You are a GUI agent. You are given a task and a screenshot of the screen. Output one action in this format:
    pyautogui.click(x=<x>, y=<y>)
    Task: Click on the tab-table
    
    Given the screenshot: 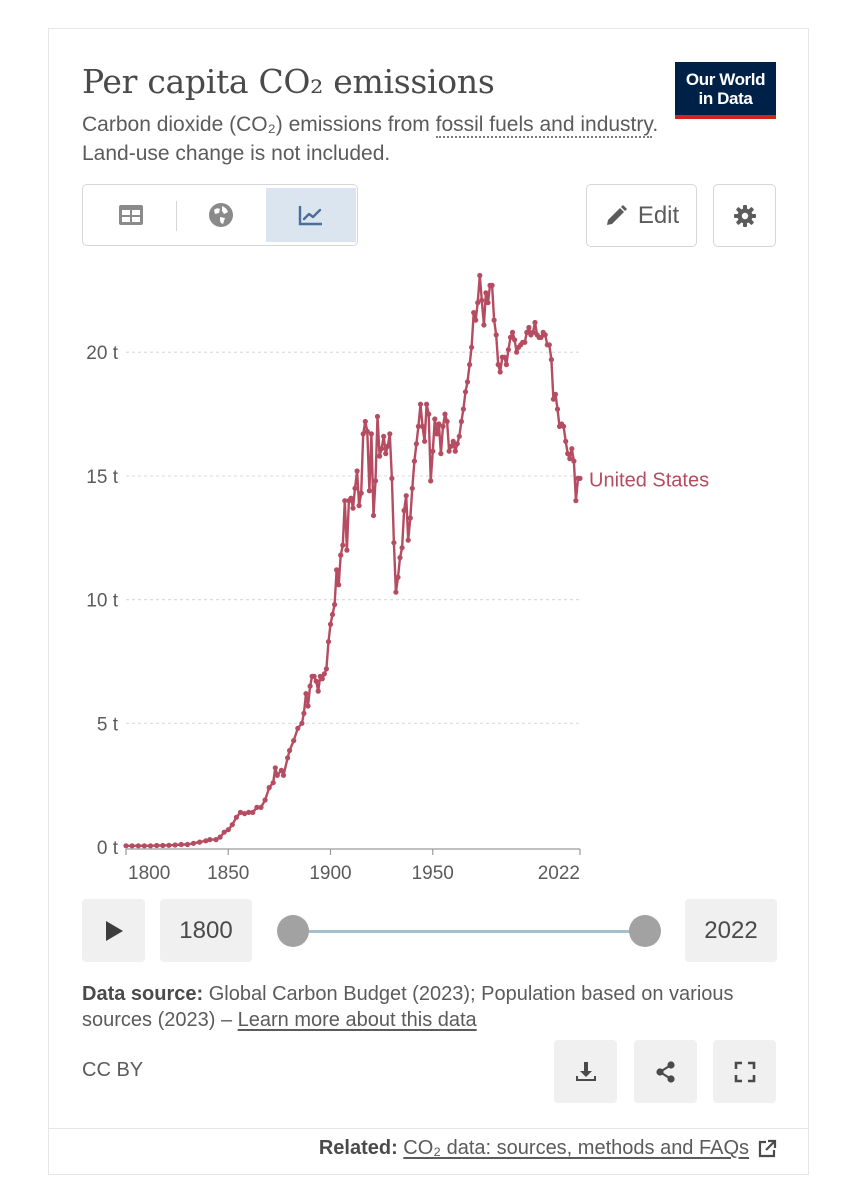 What is the action you would take?
    pyautogui.click(x=131, y=215)
    